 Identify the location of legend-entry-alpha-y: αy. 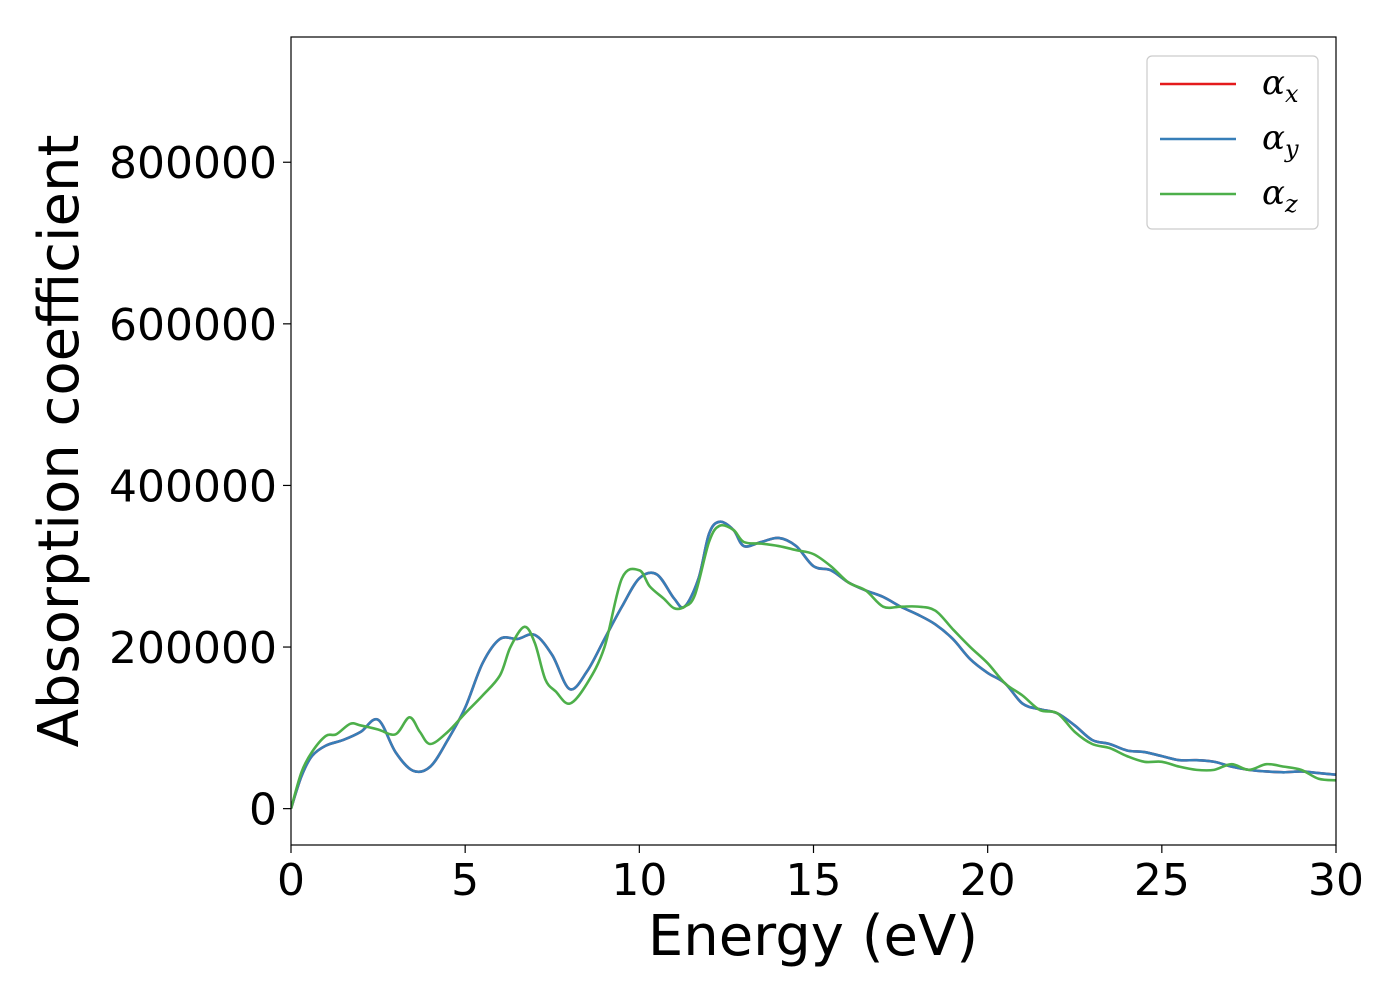
(1229, 140).